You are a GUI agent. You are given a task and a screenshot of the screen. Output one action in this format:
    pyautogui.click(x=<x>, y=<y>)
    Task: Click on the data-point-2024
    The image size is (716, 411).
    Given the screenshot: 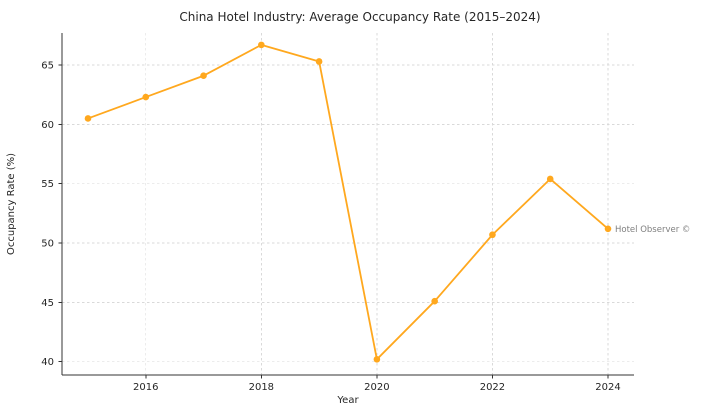 What is the action you would take?
    pyautogui.click(x=608, y=229)
    